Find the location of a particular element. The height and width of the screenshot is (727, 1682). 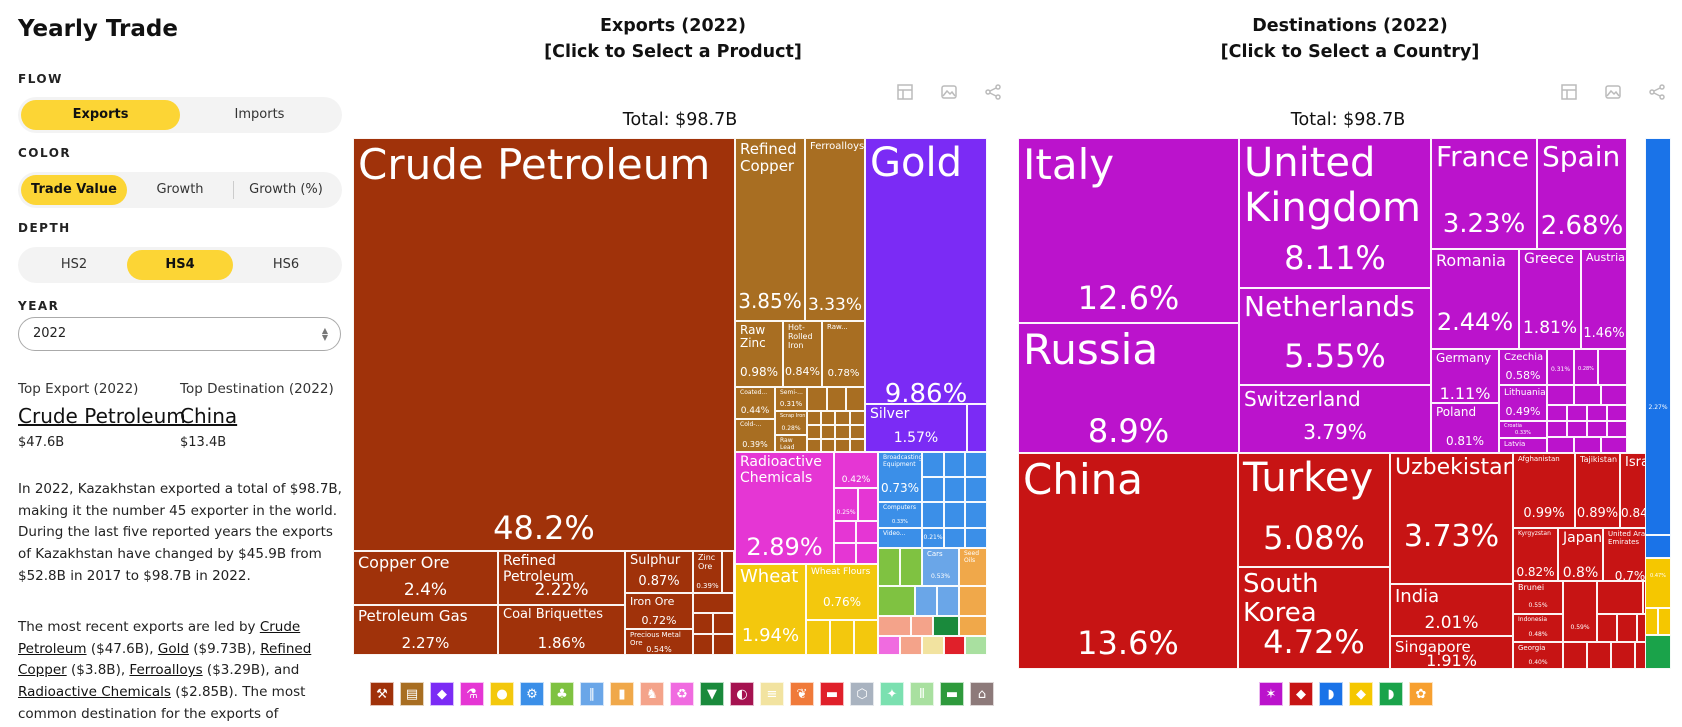

tile-france: France 3.23% is located at coordinates (1484, 193).